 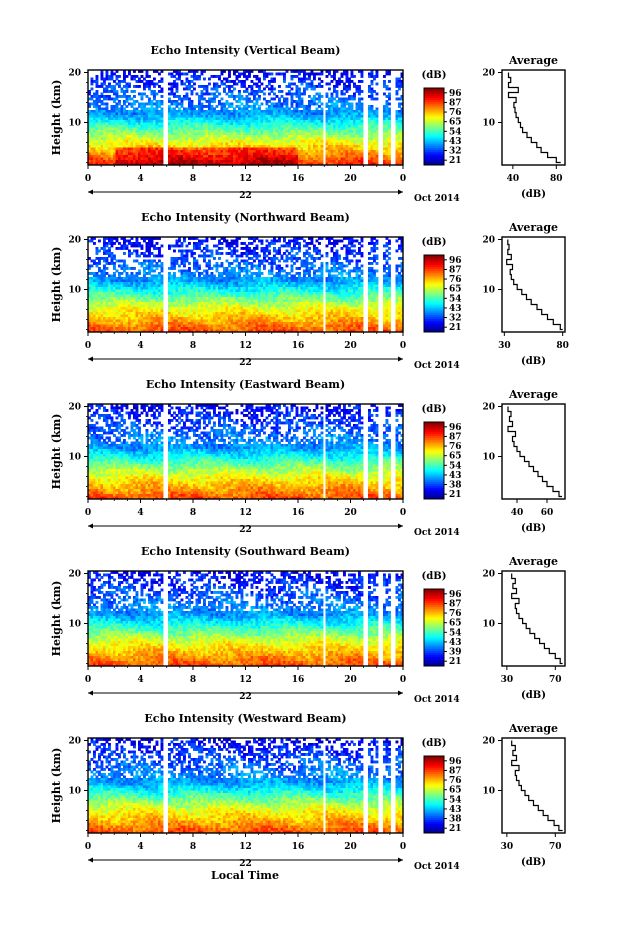 What do you see at coordinates (140, 513) in the screenshot?
I see `x-tick-label: 4` at bounding box center [140, 513].